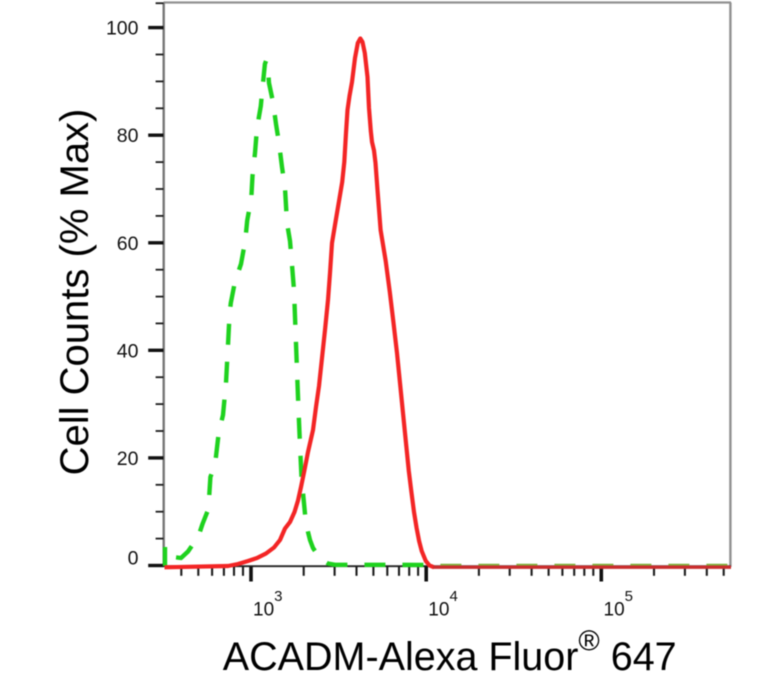  Describe the element at coordinates (450, 653) in the screenshot. I see `svg-text: ACADM-Alexa Fluor® 647` at that location.